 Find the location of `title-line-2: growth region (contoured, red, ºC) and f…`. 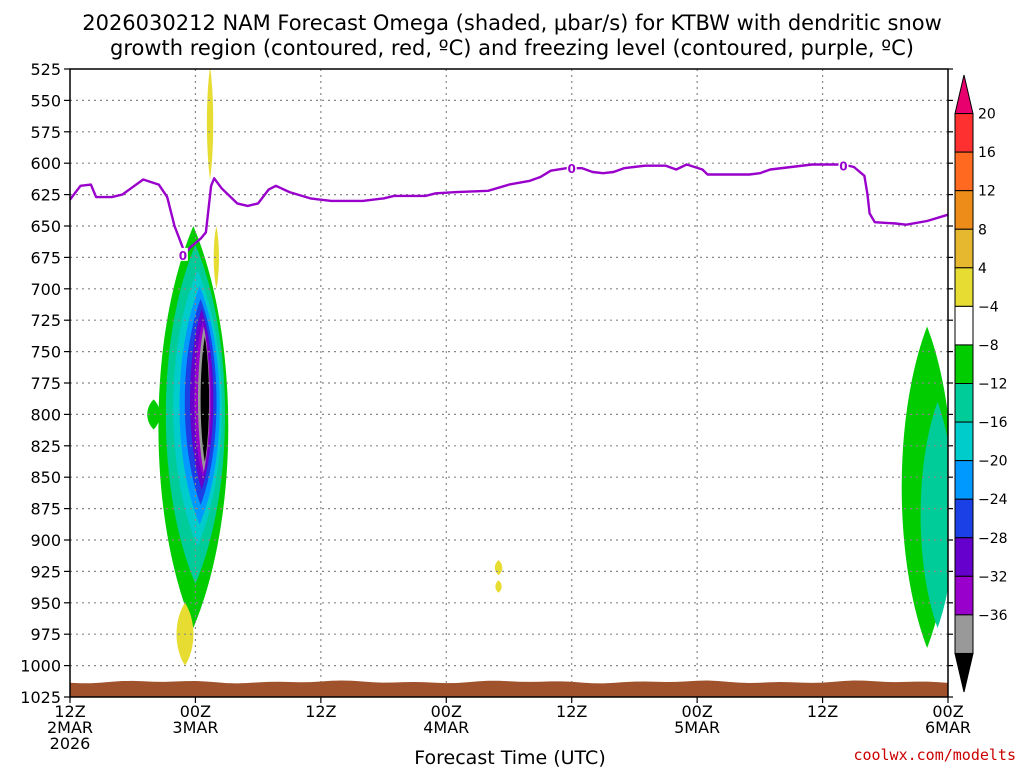

title-line-2: growth region (contoured, red, ºC) and f… is located at coordinates (512, 48).